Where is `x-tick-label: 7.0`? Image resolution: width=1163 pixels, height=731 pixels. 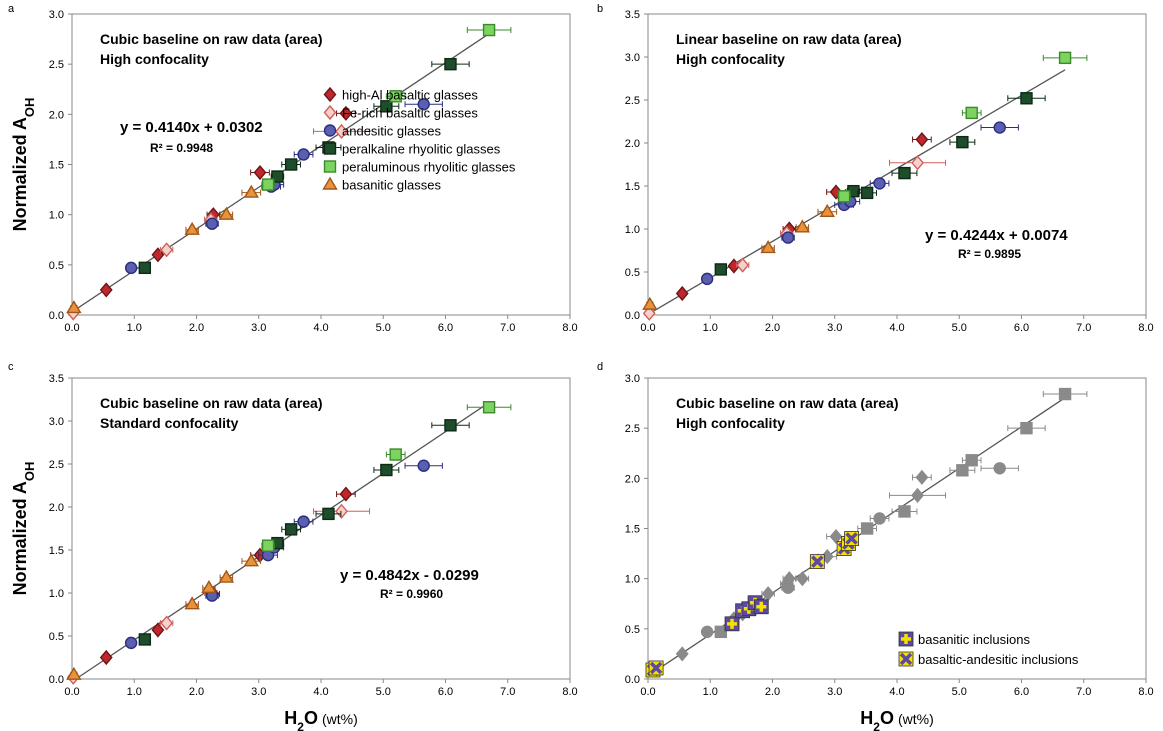
x-tick-label: 7.0 is located at coordinates (1083, 692).